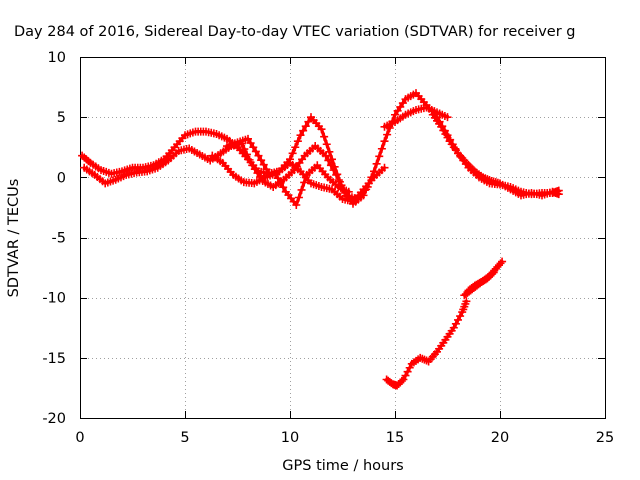 The width and height of the screenshot is (640, 480). I want to click on y-tick-label: 0, so click(61, 178).